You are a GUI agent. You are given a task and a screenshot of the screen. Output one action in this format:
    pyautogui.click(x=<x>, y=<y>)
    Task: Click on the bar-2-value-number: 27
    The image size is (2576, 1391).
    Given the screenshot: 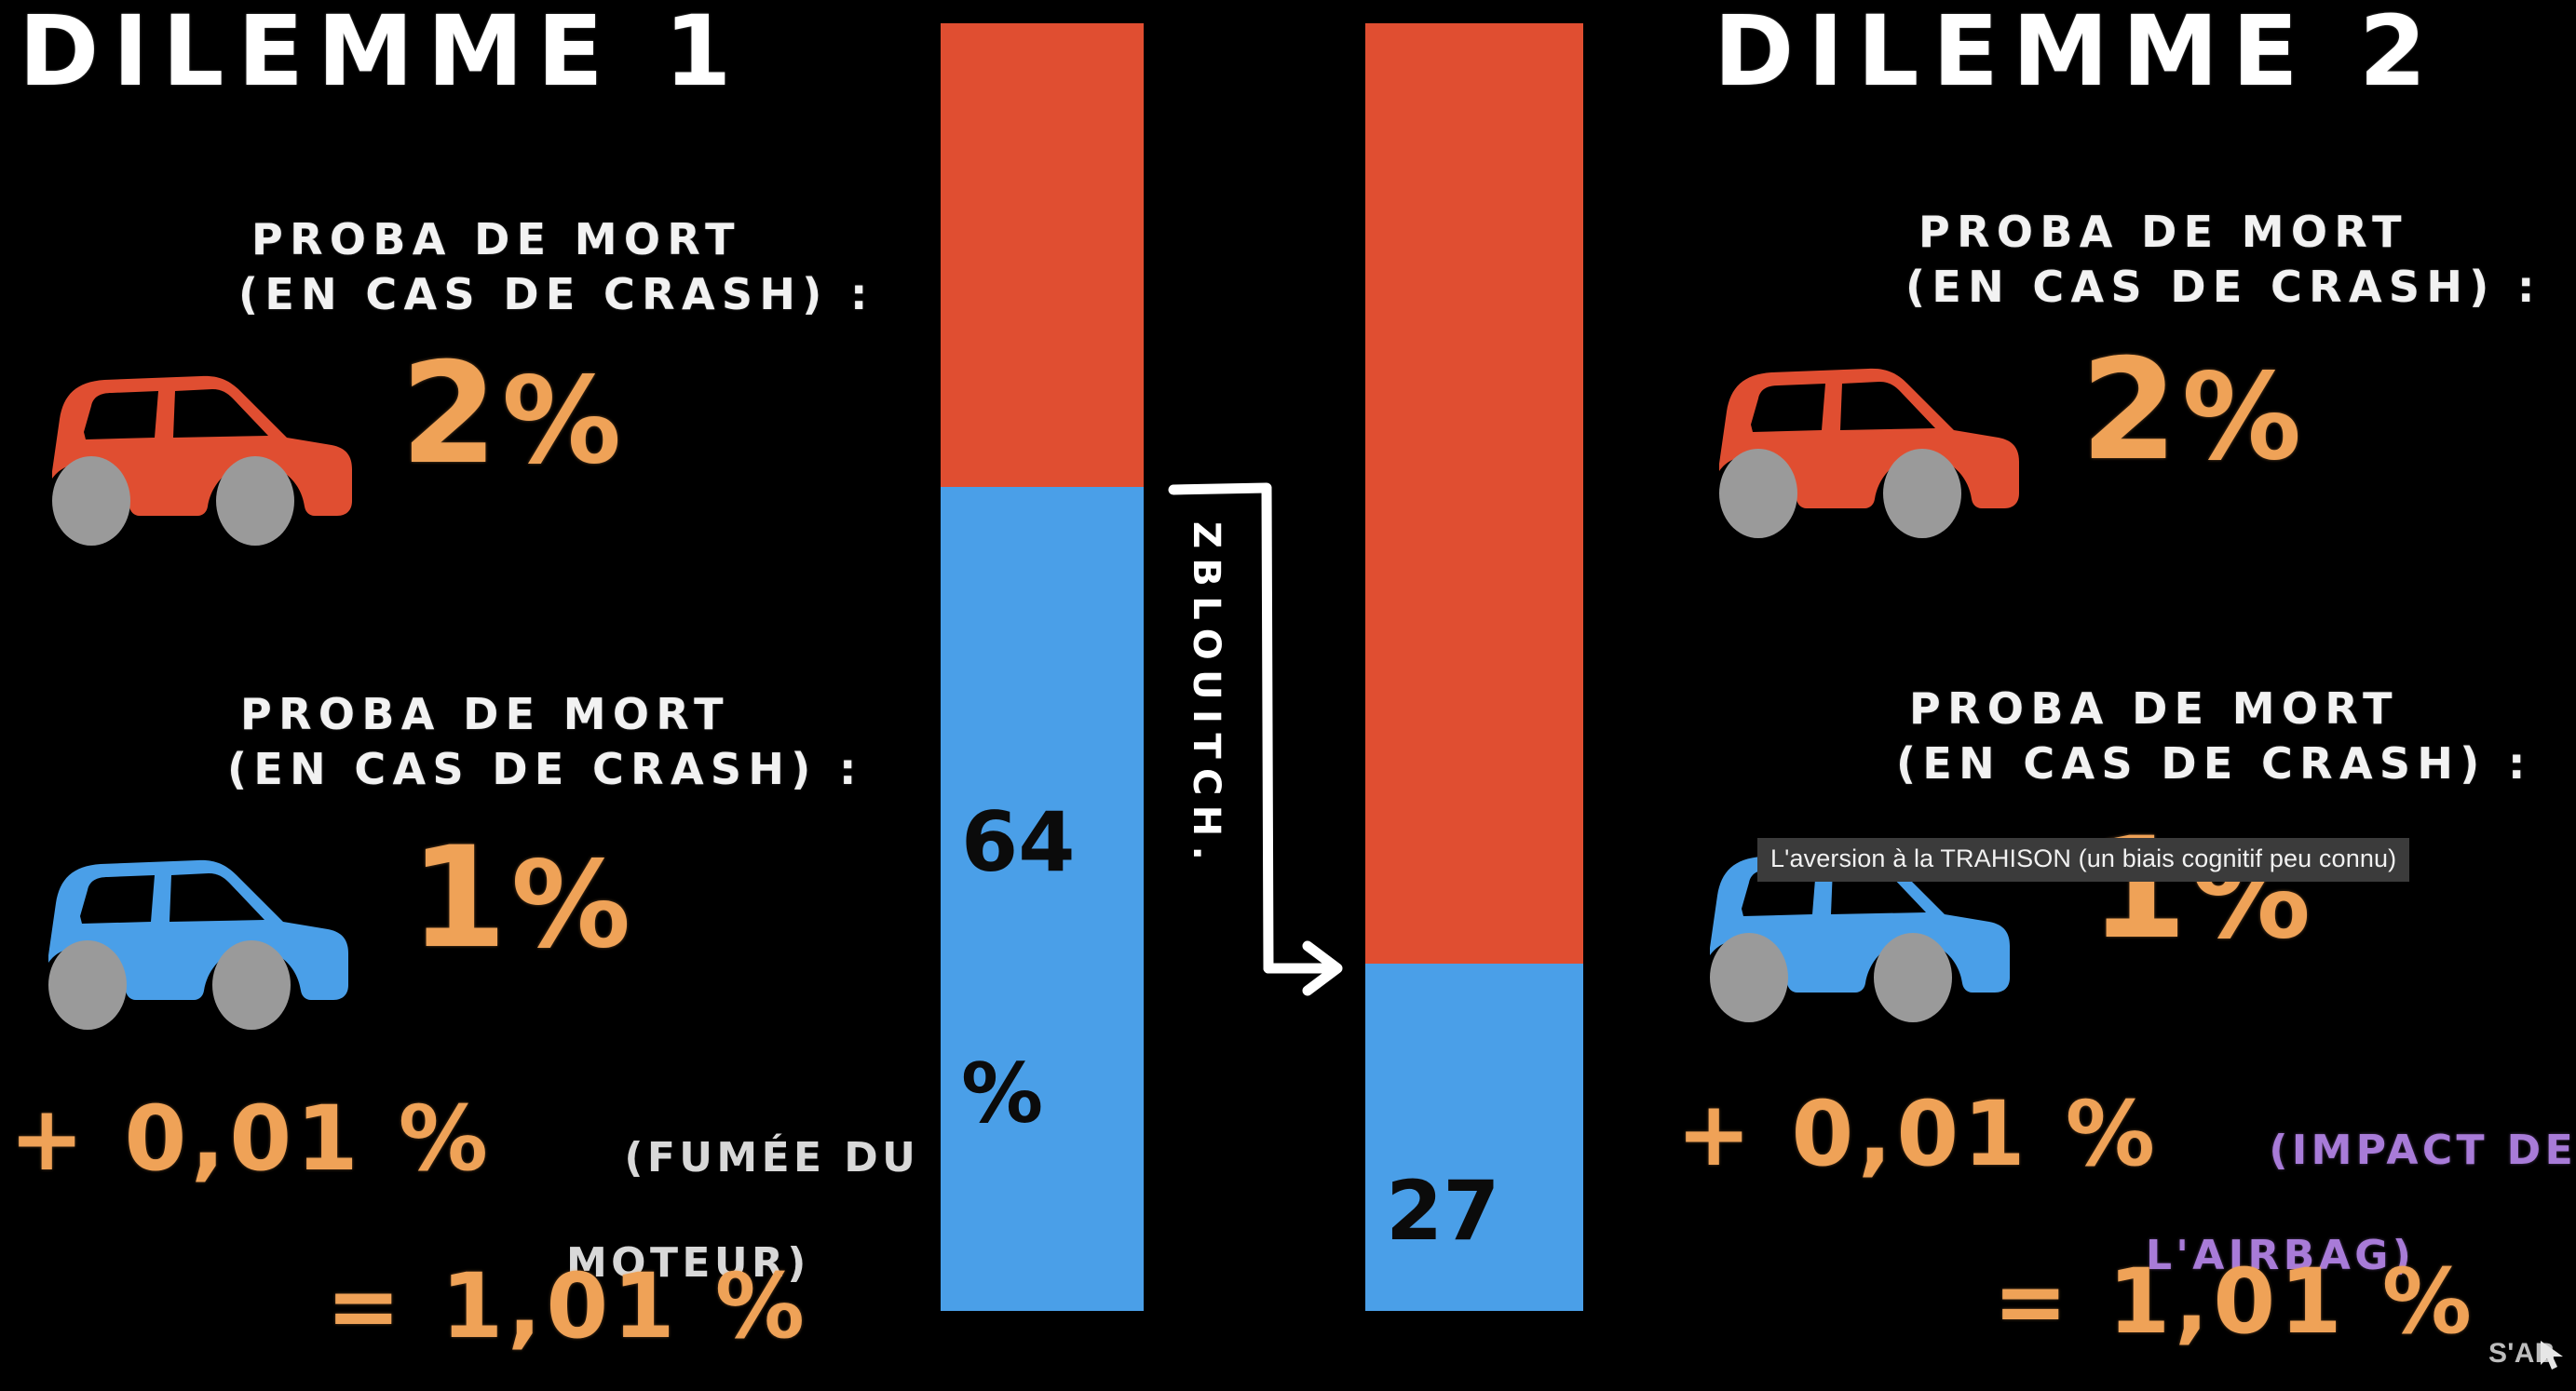 What is the action you would take?
    pyautogui.click(x=1443, y=1212)
    